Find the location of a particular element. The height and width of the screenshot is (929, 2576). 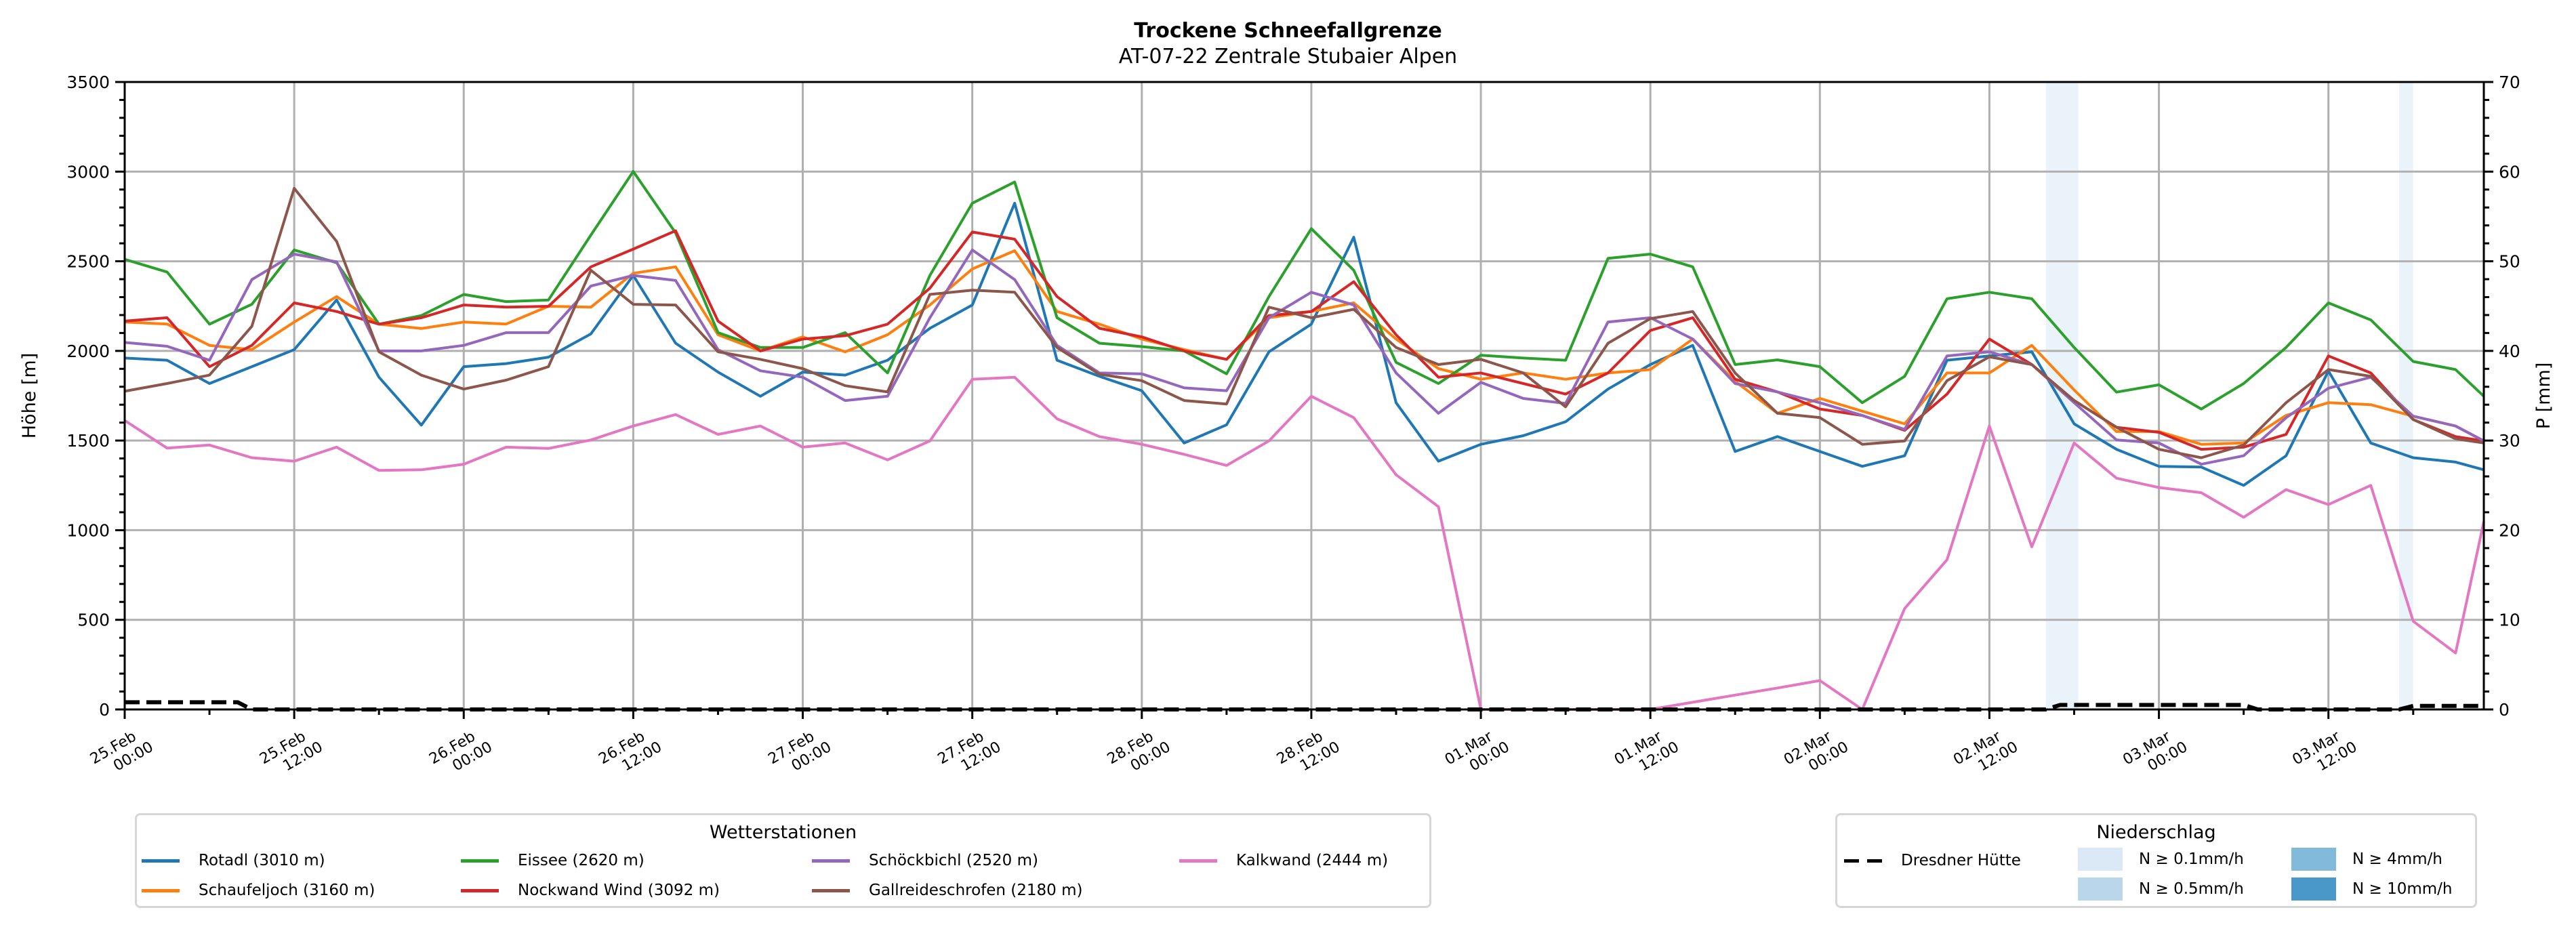

x-tick-label: 26.Feb12:00 is located at coordinates (630, 753).